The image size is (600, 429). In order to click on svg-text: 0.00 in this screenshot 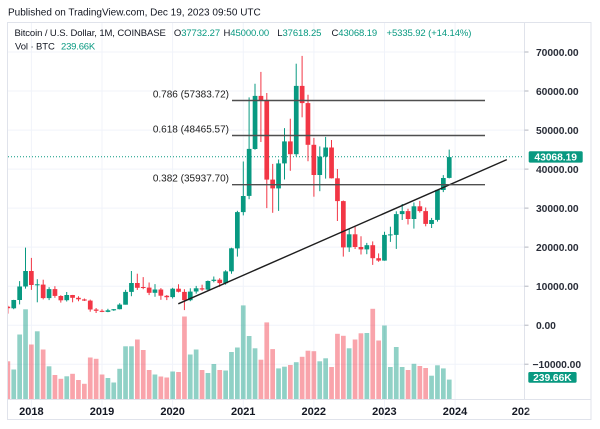, I will do `click(546, 326)`.